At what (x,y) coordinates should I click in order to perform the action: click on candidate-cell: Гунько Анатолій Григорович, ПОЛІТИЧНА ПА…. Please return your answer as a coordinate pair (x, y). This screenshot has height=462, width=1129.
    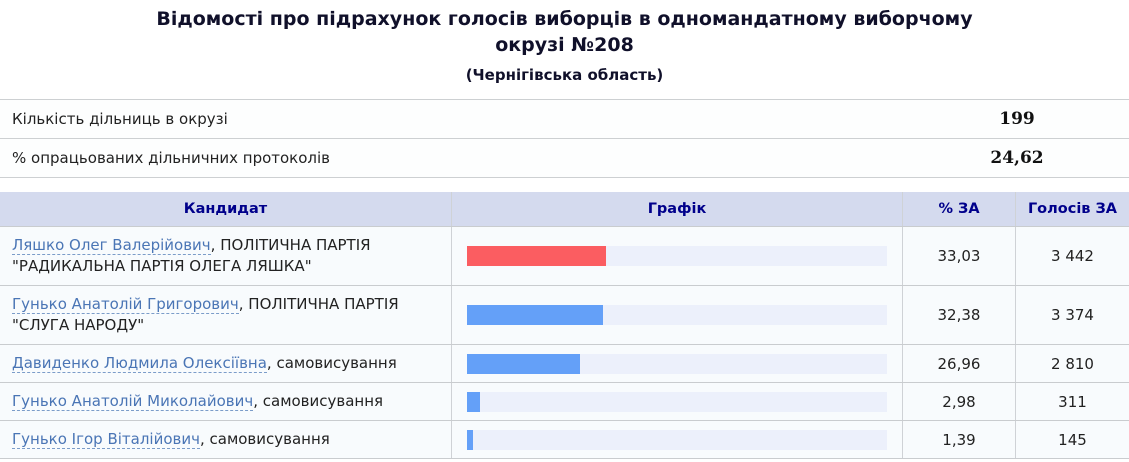
    Looking at the image, I should click on (226, 315).